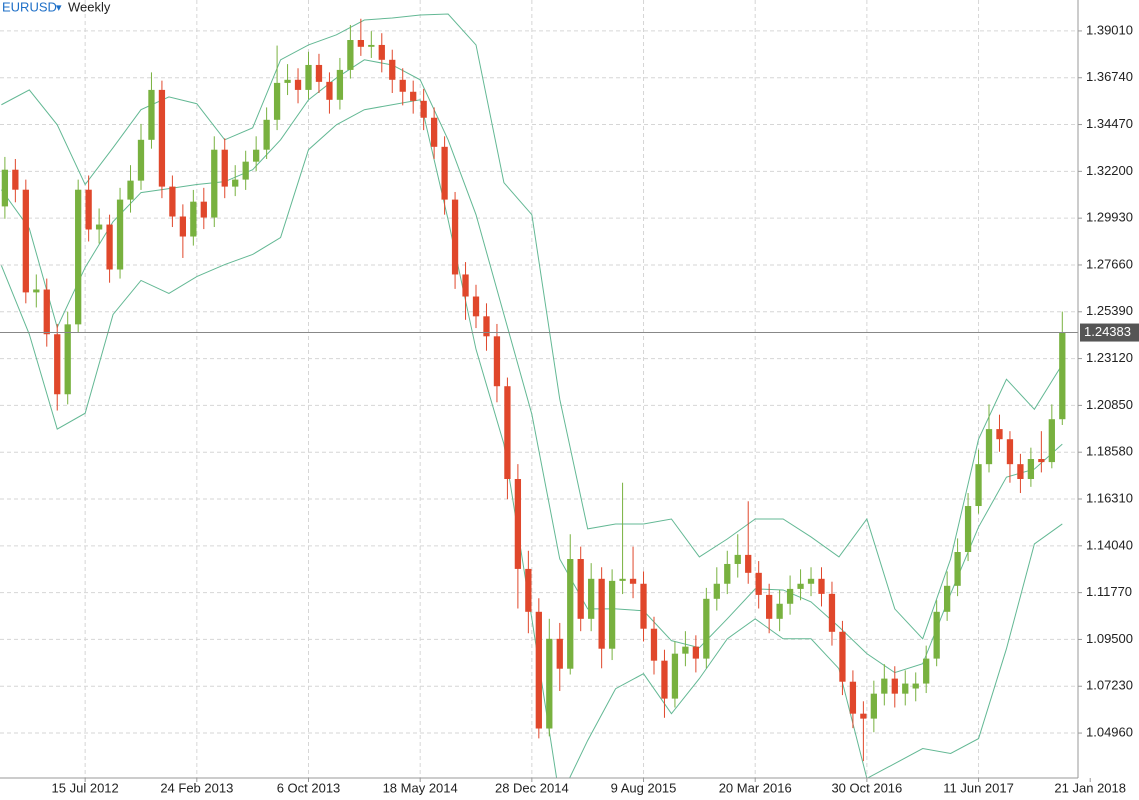 The height and width of the screenshot is (800, 1139). Describe the element at coordinates (89, 7) in the screenshot. I see `timeframe: Weekly` at that location.